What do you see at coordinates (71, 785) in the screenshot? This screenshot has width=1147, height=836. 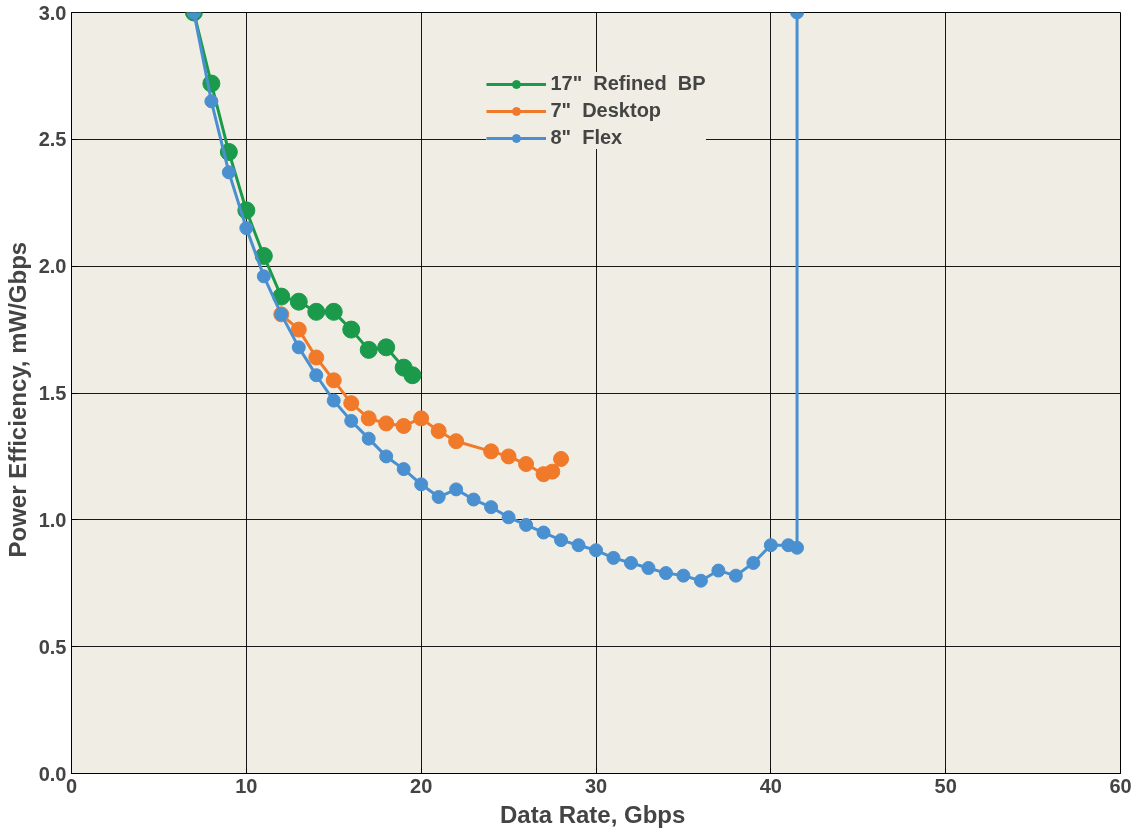 I see `x-tick-label: 0` at bounding box center [71, 785].